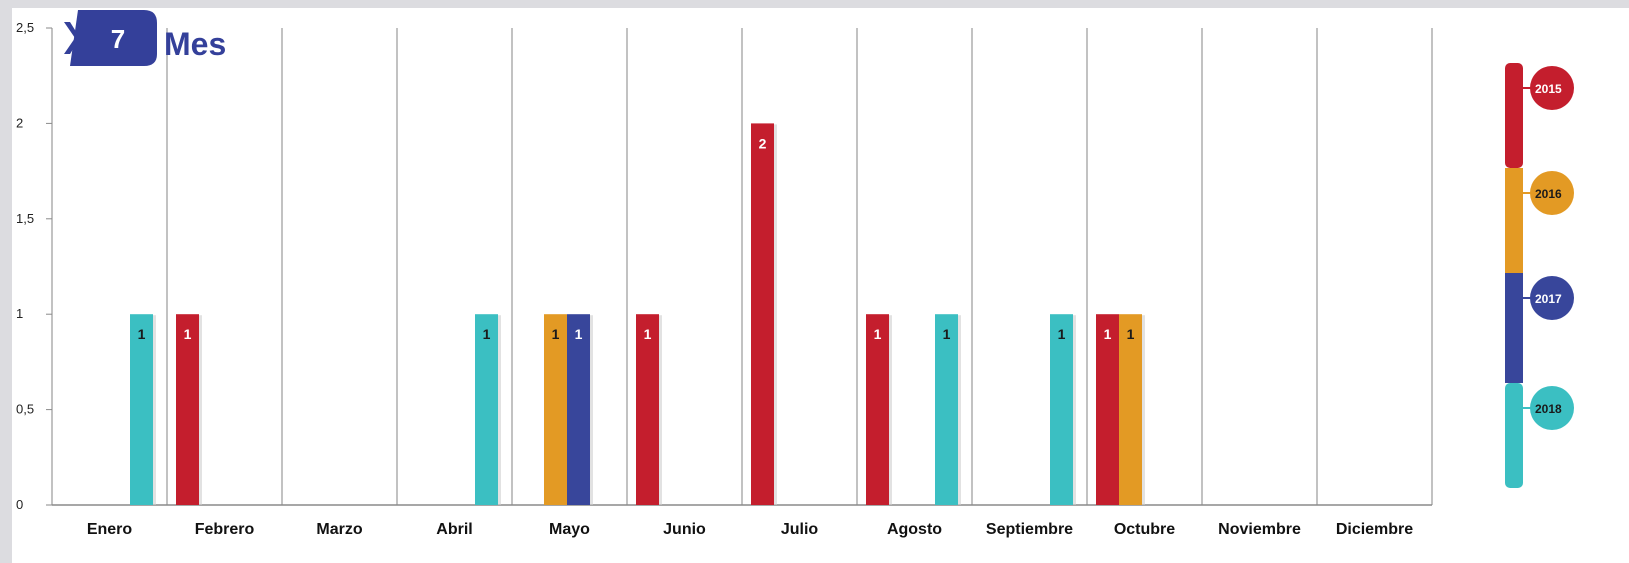  Describe the element at coordinates (72, 38) in the screenshot. I see `chevron-right-icon` at that location.